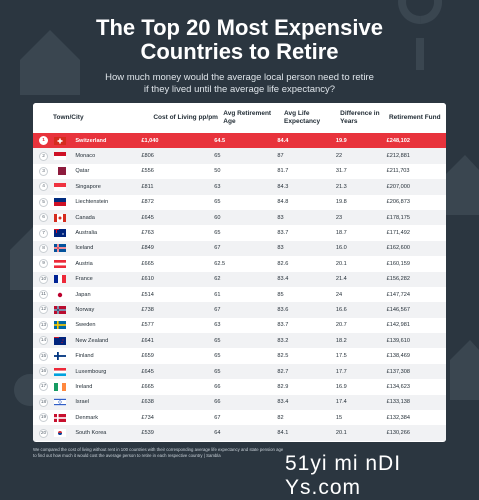 Image resolution: width=479 pixels, height=500 pixels. What do you see at coordinates (220, 263) in the screenshot?
I see `retirement-age: 62.5` at bounding box center [220, 263].